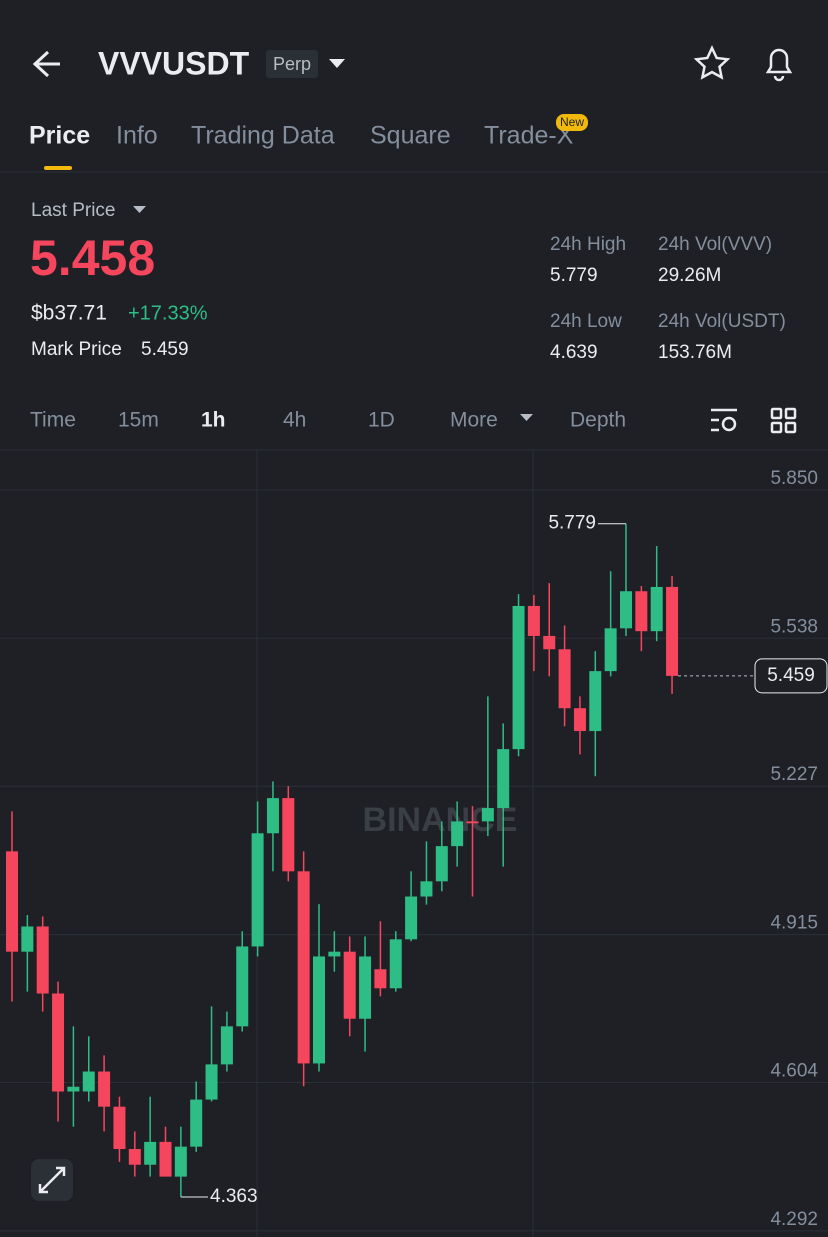  I want to click on interval-tab: Depth, so click(598, 420).